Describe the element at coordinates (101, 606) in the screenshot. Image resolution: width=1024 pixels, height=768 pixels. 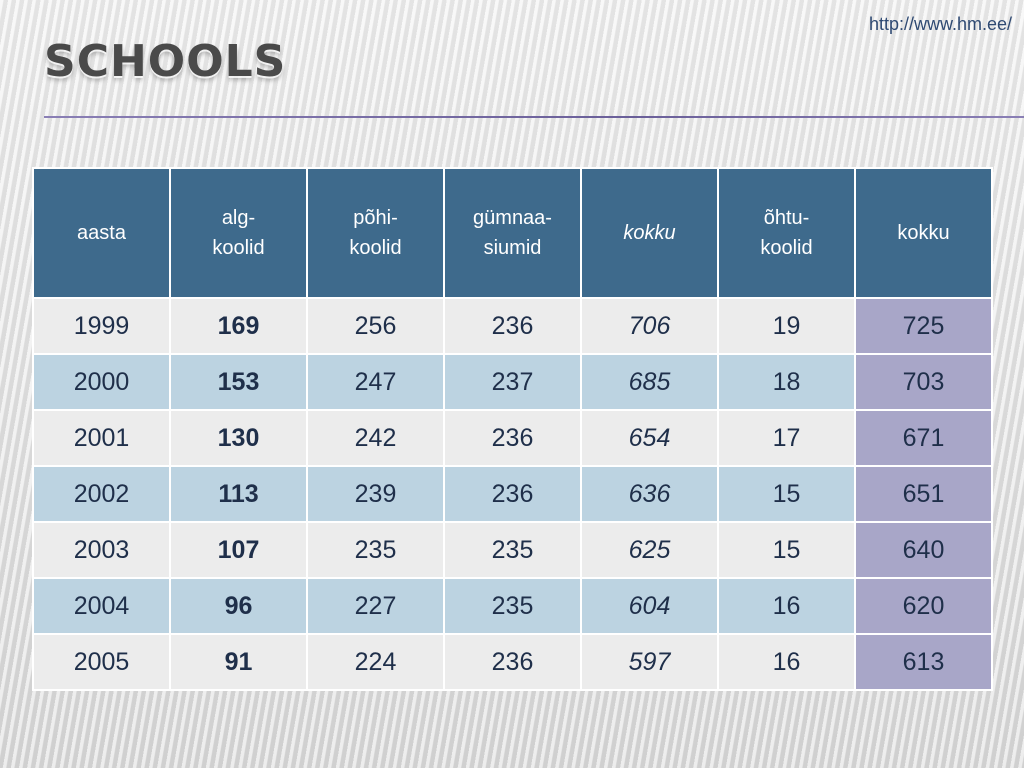
I see `cell-year: 2004` at that location.